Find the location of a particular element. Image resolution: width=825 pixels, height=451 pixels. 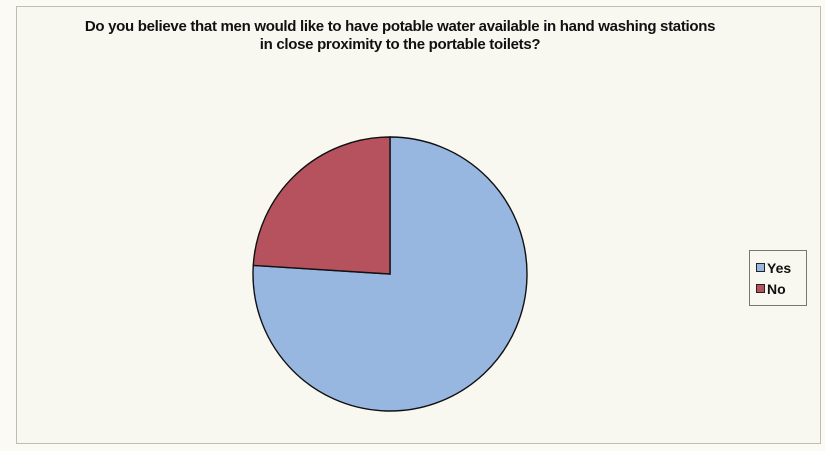

legend-item-yes: Yes is located at coordinates (781, 267).